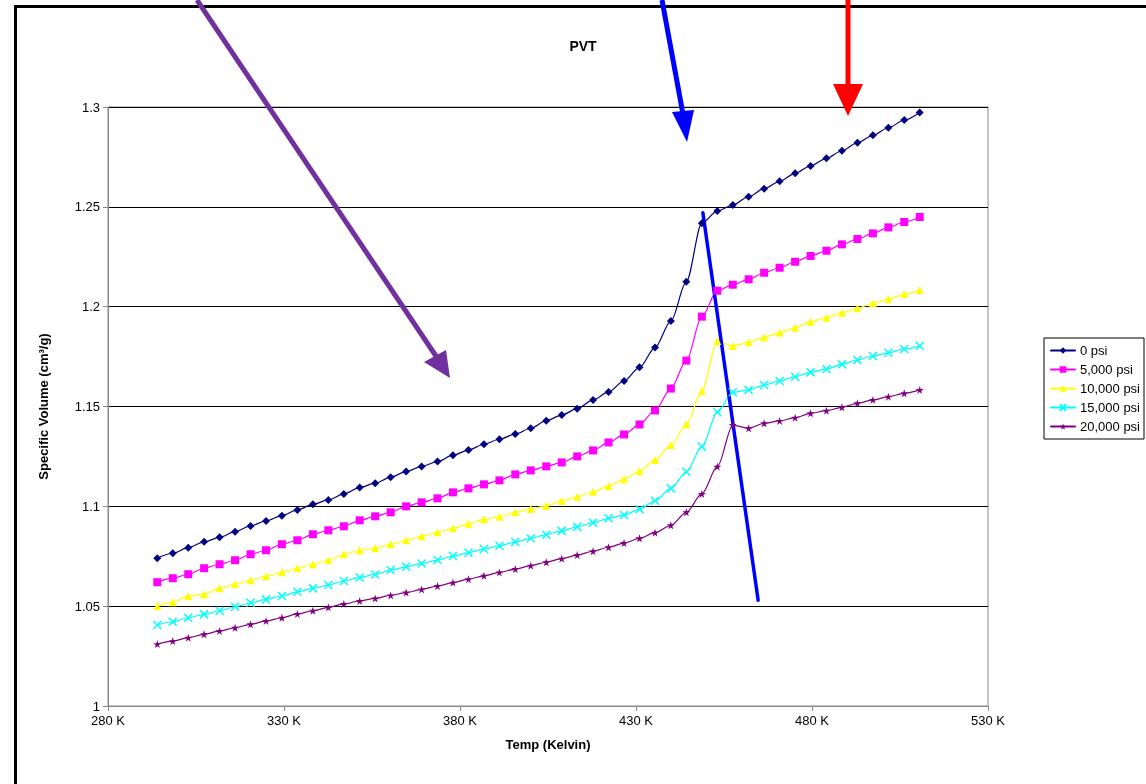 Image resolution: width=1146 pixels, height=784 pixels. What do you see at coordinates (90, 506) in the screenshot?
I see `y-tick-label: 1.1` at bounding box center [90, 506].